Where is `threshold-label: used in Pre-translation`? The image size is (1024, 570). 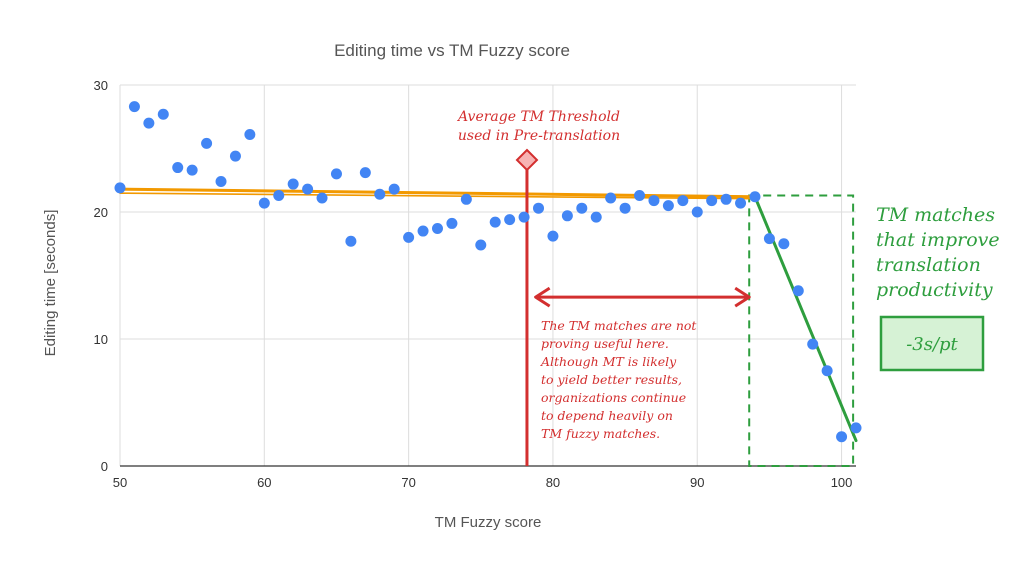 threshold-label: used in Pre-translation is located at coordinates (539, 136).